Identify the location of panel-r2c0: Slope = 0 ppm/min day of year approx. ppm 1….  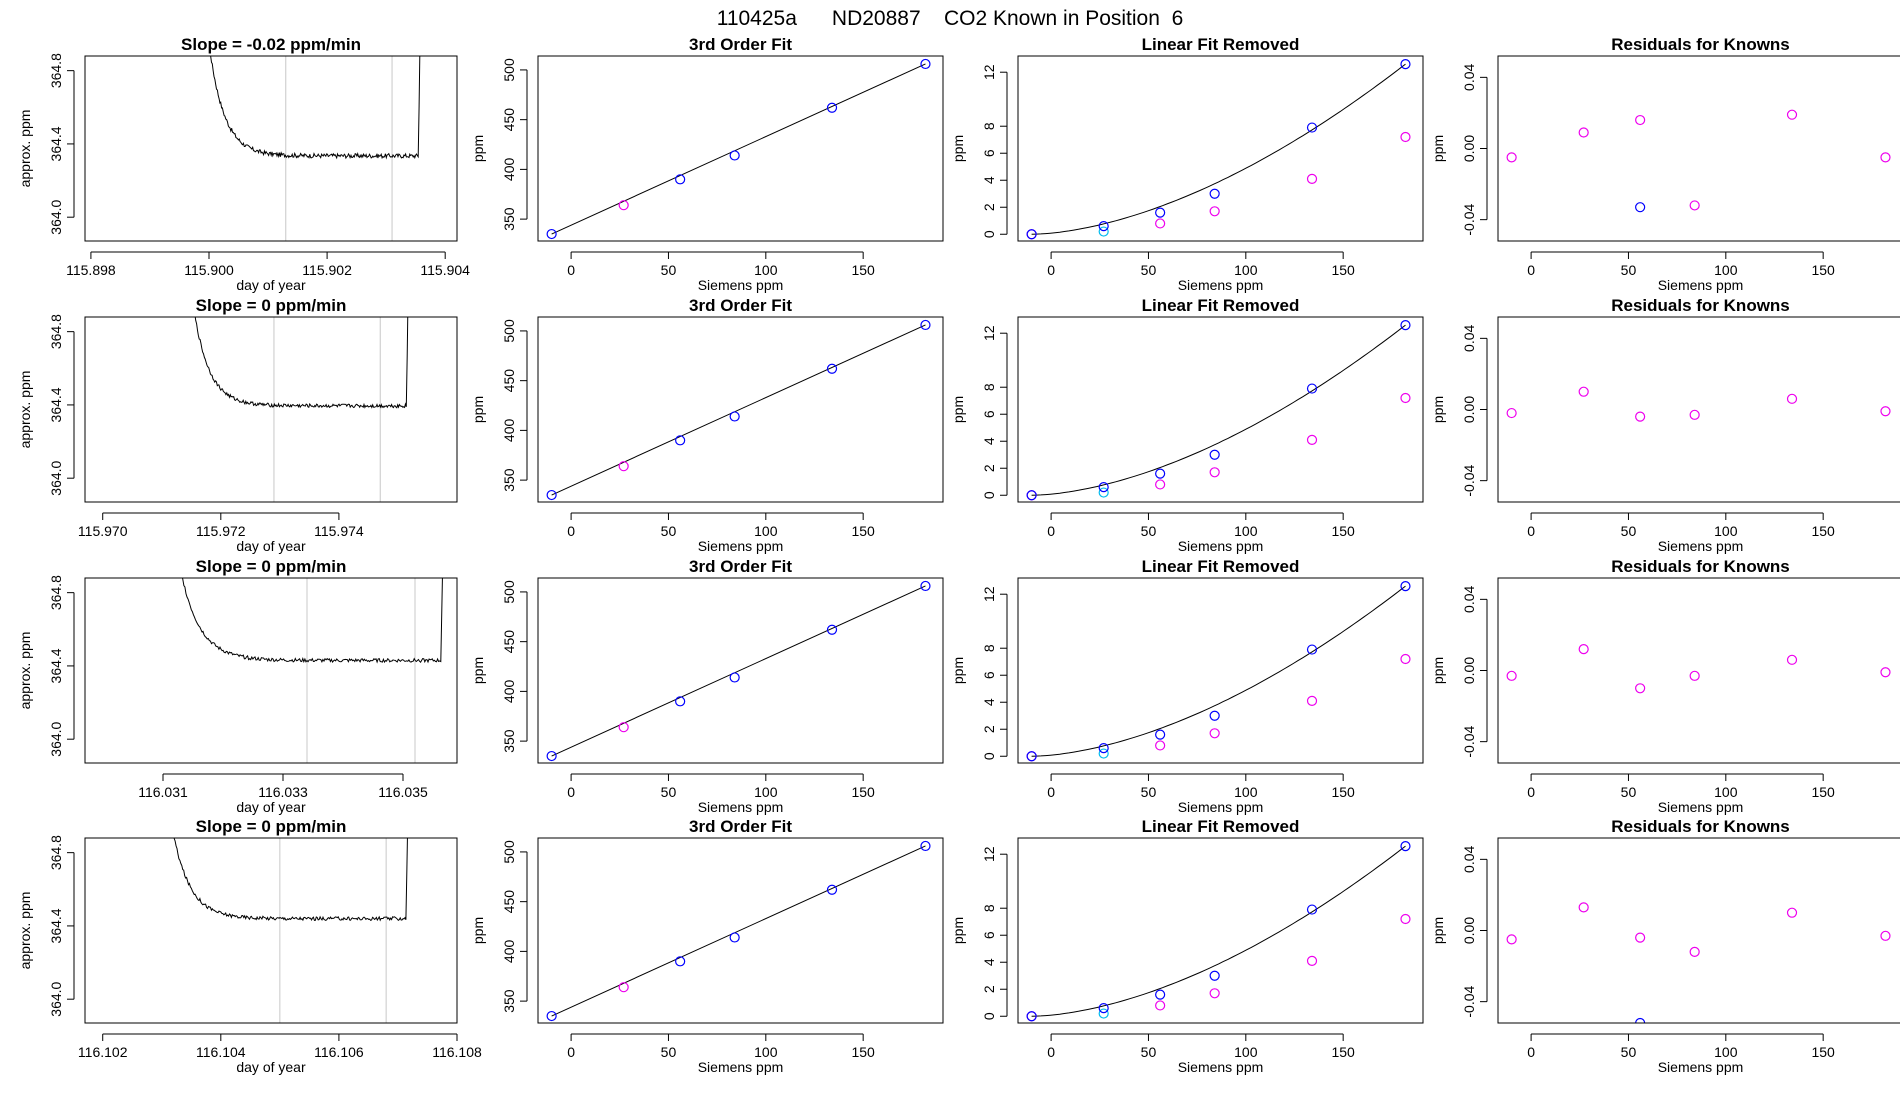
(237, 686).